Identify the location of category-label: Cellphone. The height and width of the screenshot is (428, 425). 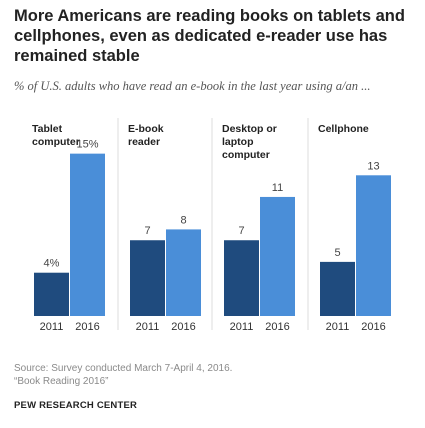
(343, 129).